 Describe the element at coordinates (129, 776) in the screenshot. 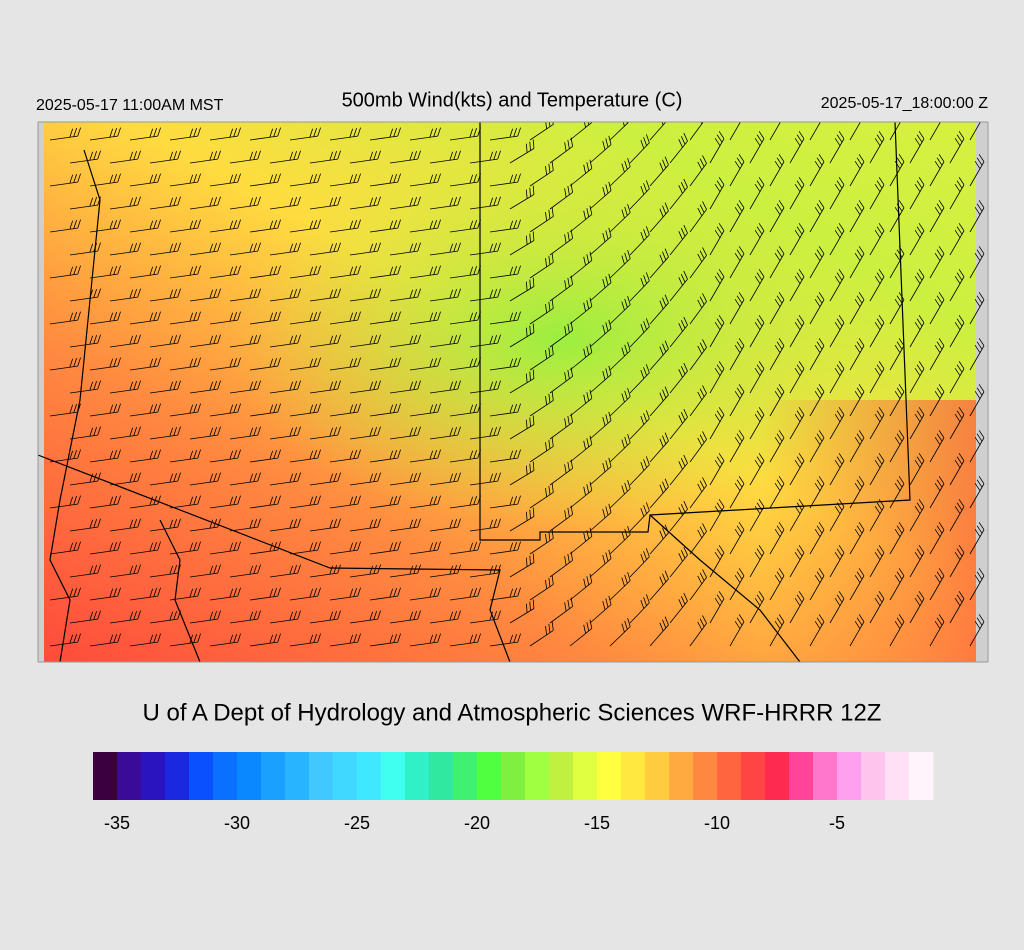

I see `colorbar-swatch` at that location.